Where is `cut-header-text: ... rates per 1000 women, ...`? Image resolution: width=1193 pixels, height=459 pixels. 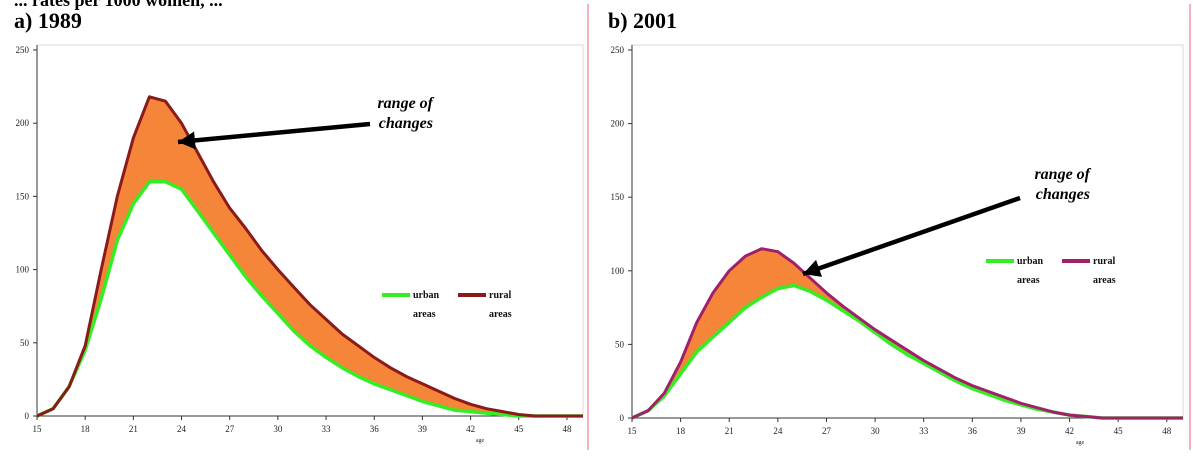
cut-header-text: ... rates per 1000 women, ... is located at coordinates (118, 5).